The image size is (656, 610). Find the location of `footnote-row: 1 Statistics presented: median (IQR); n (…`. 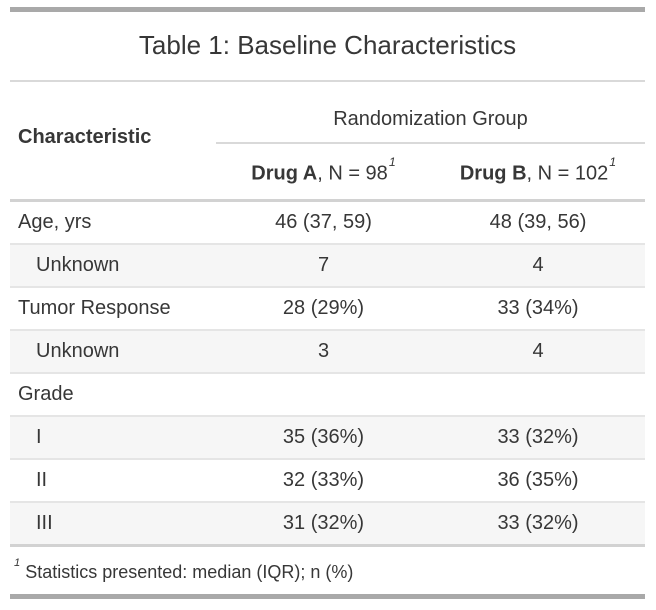

footnote-row: 1 Statistics presented: median (IQR); n (… is located at coordinates (328, 572).